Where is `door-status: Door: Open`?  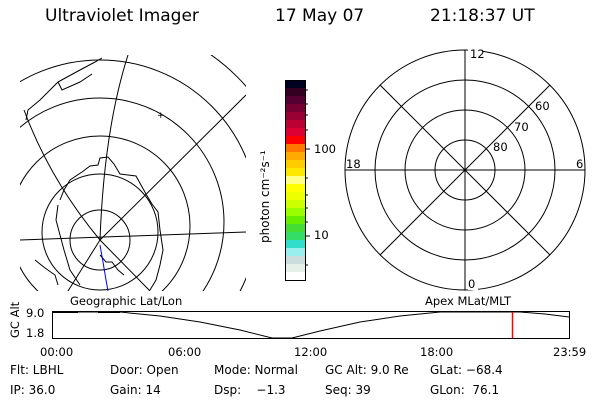 door-status: Door: Open is located at coordinates (144, 370).